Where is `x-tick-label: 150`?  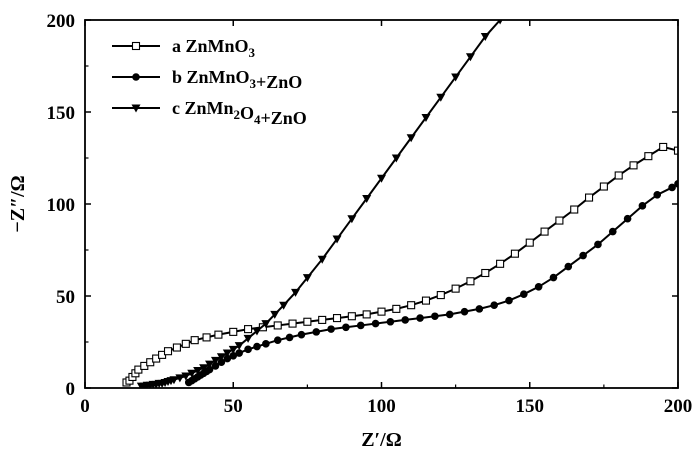 x-tick-label: 150 is located at coordinates (530, 406).